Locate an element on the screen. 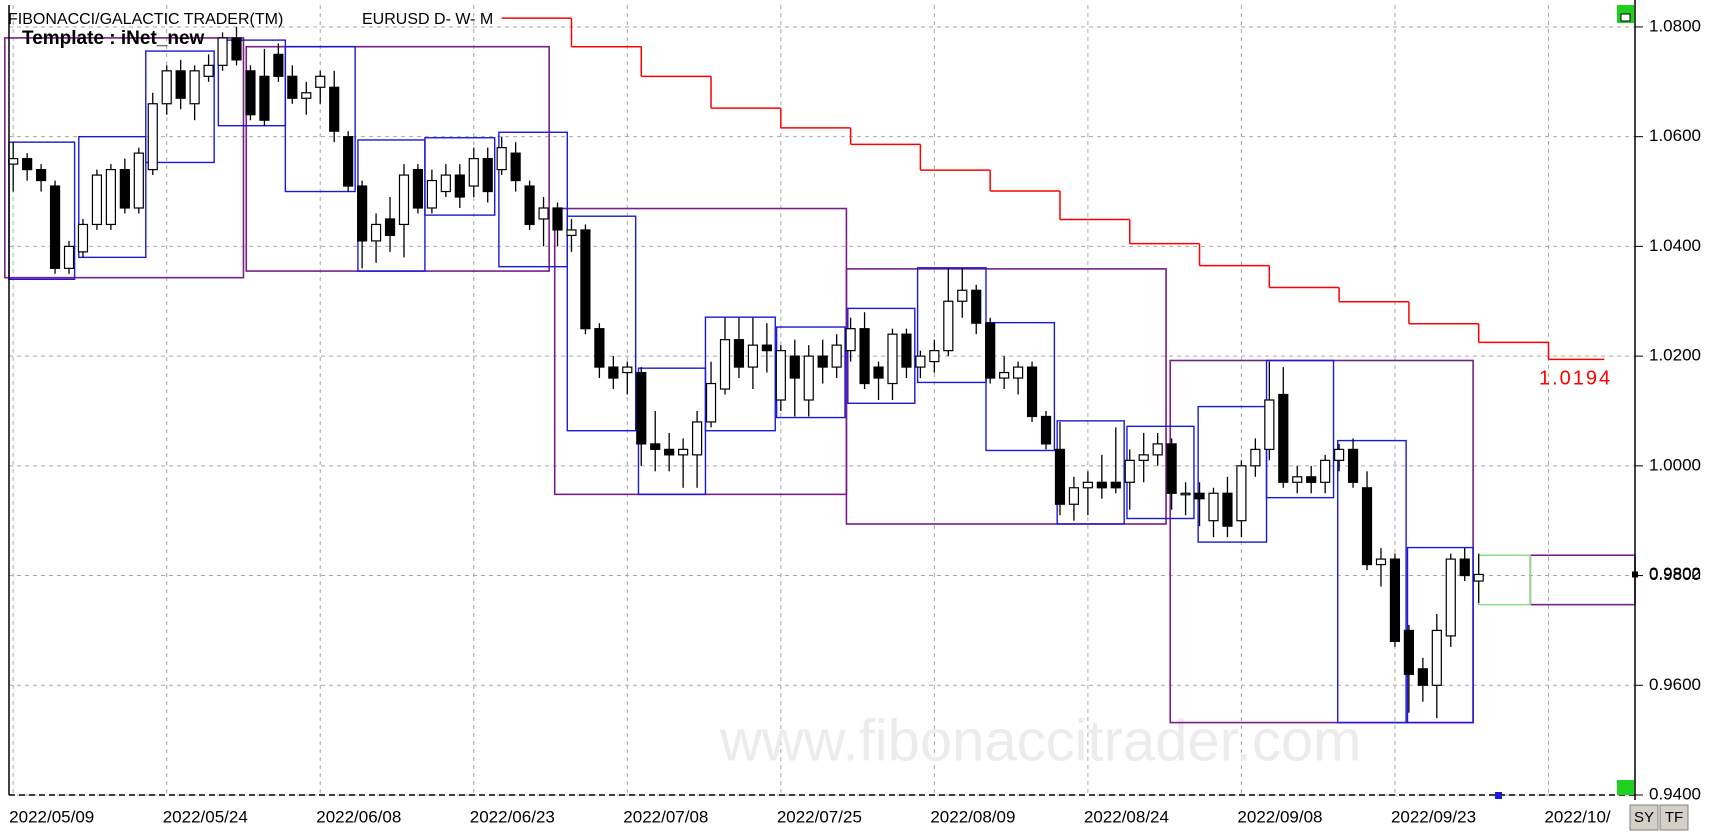  x-tick-label: 2022/05/24 is located at coordinates (205, 816).